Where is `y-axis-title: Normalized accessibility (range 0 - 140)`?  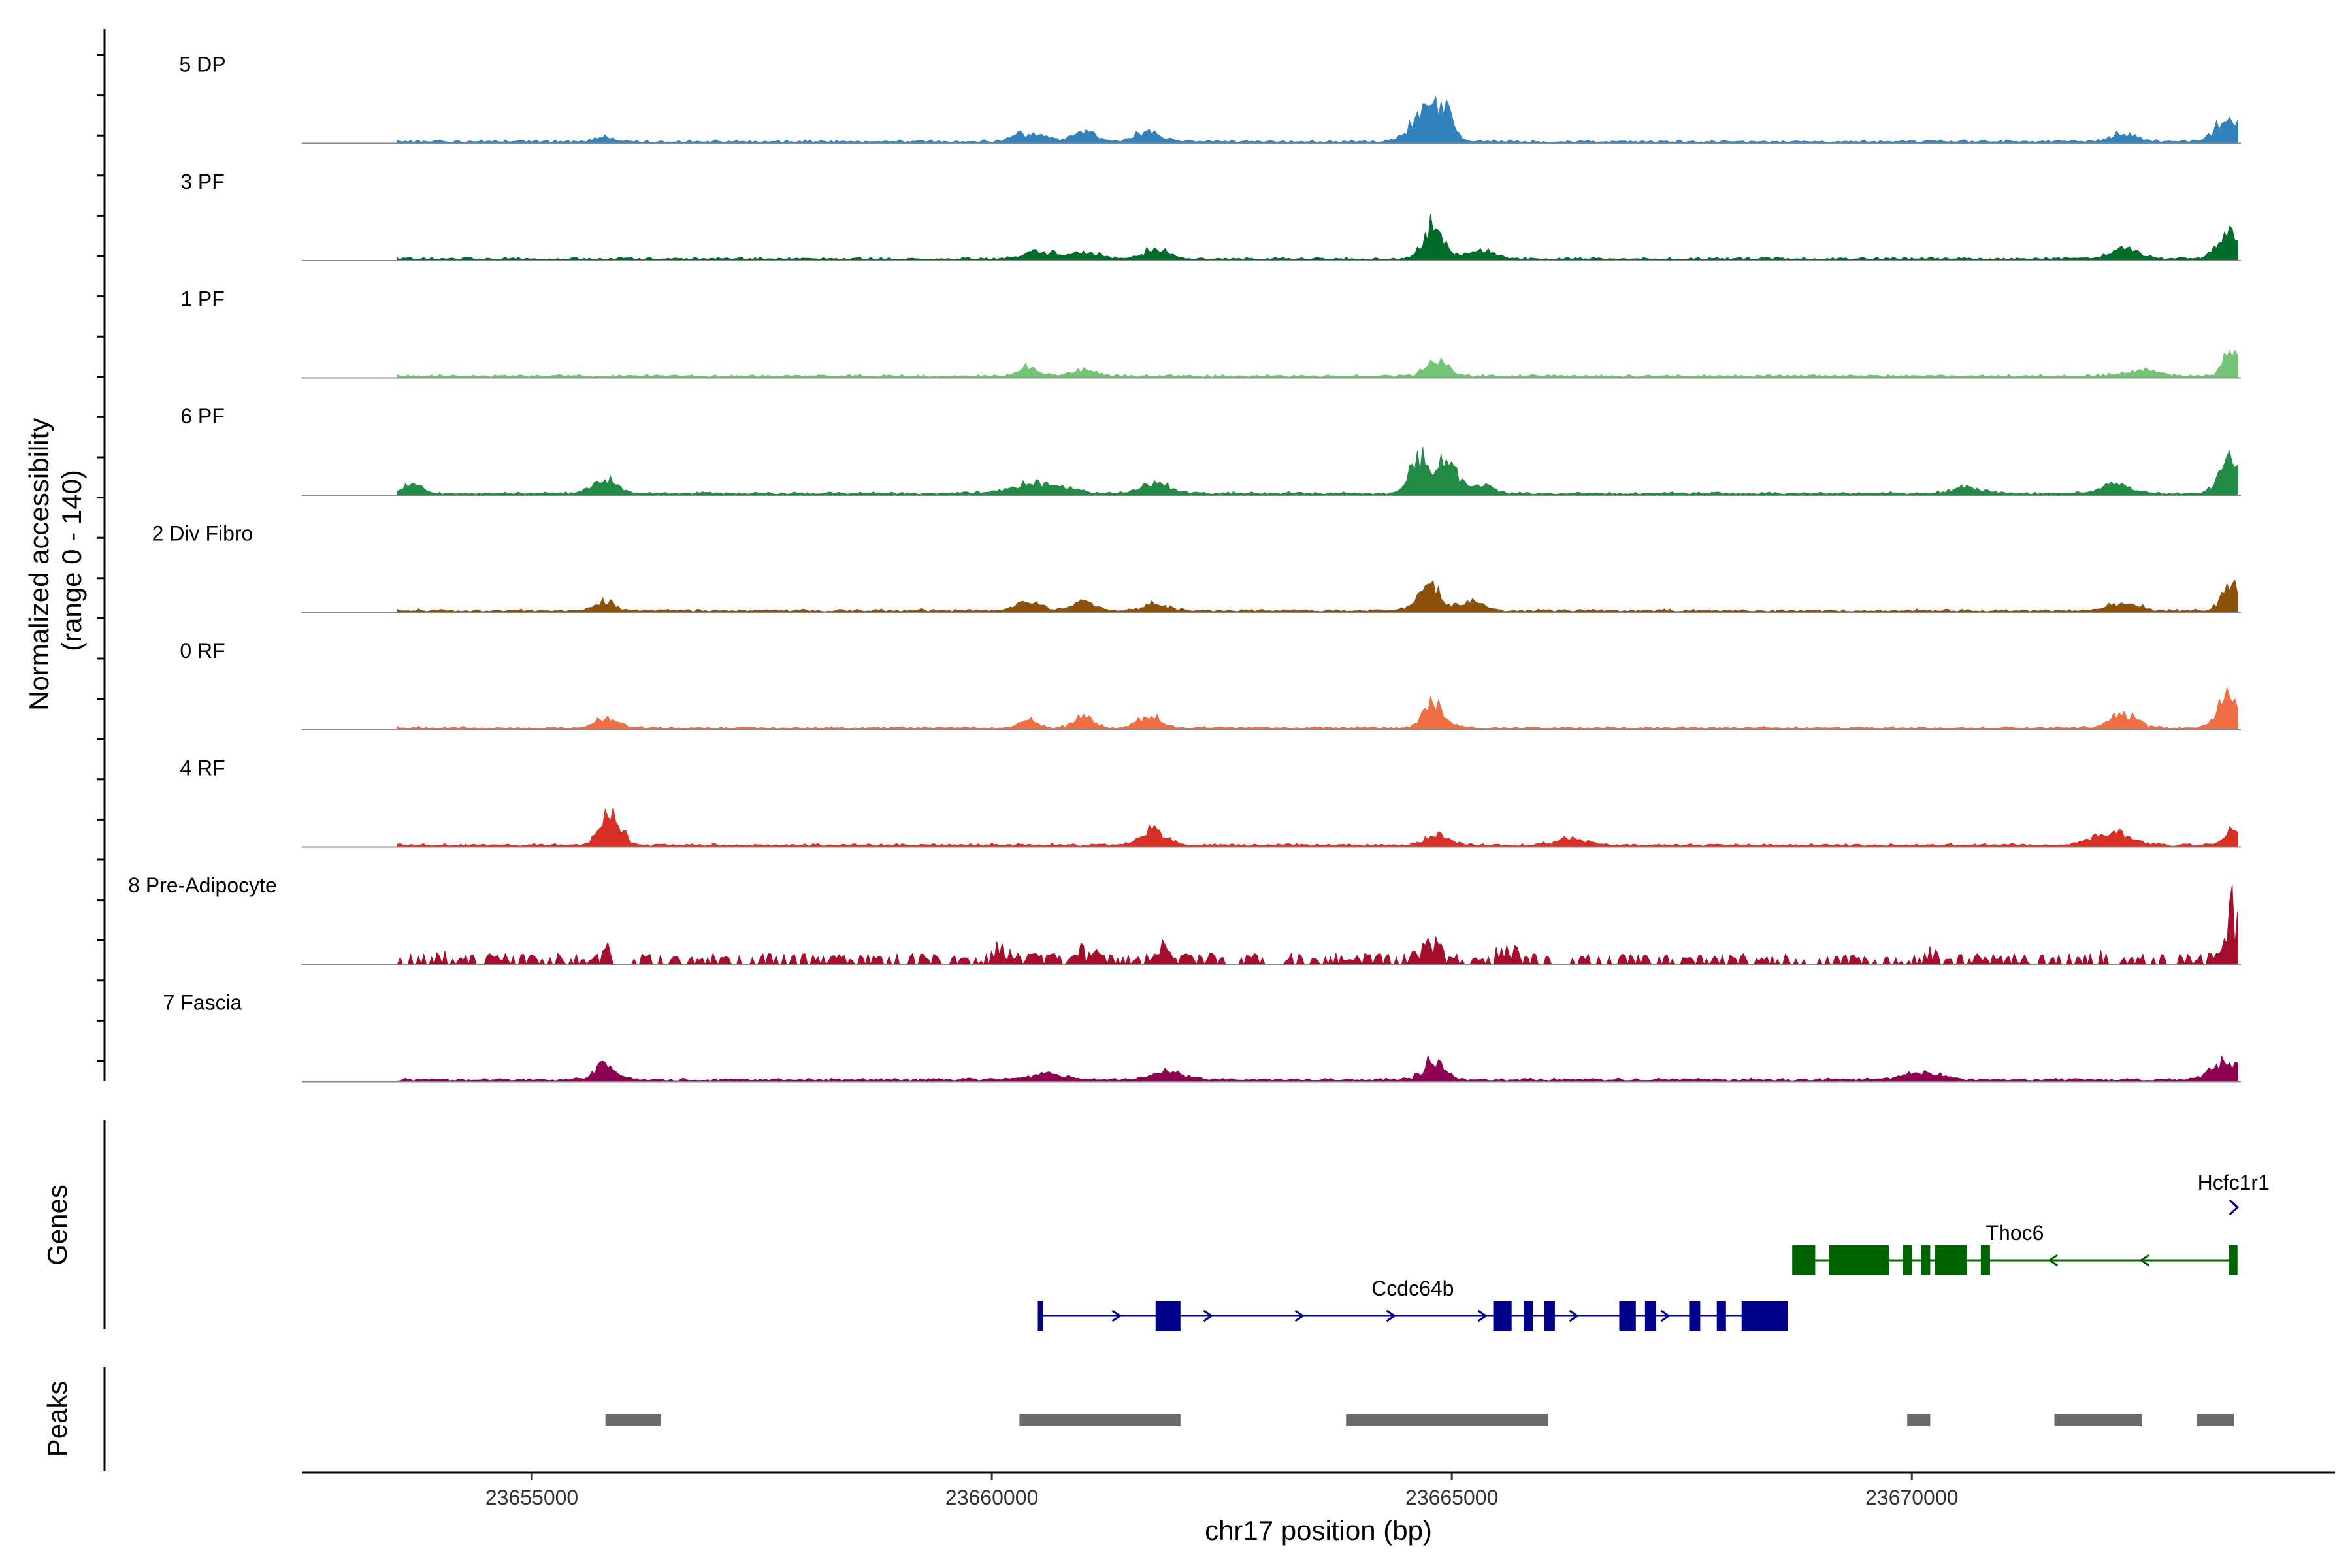
y-axis-title: Normalized accessibility (range 0 - 140) is located at coordinates (55, 560).